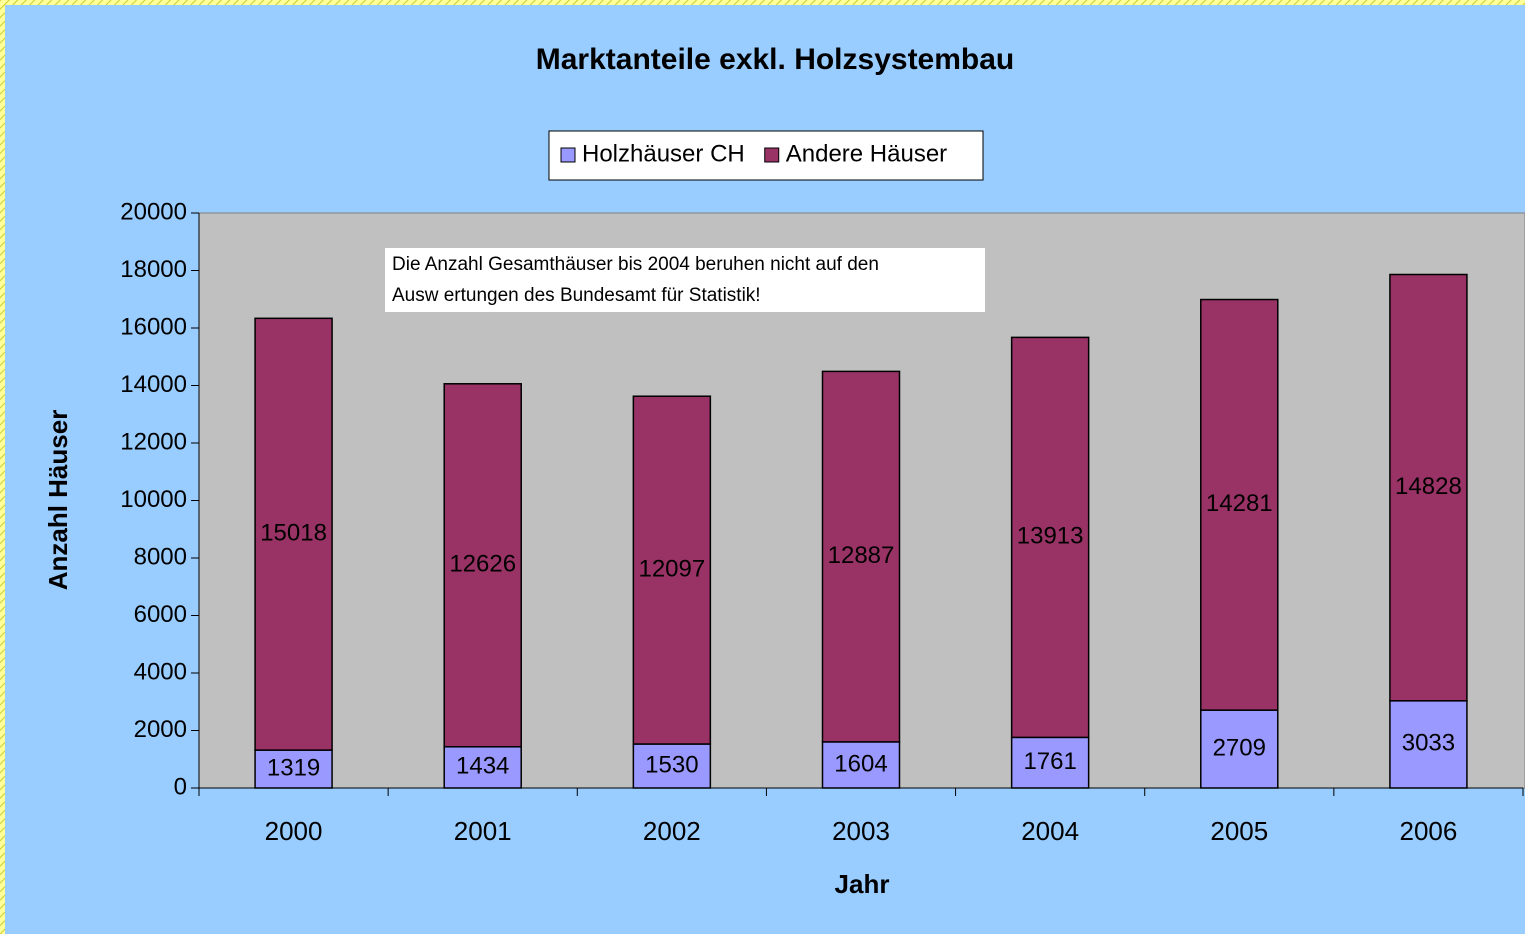  I want to click on y-tick-label: 18000, so click(153, 269).